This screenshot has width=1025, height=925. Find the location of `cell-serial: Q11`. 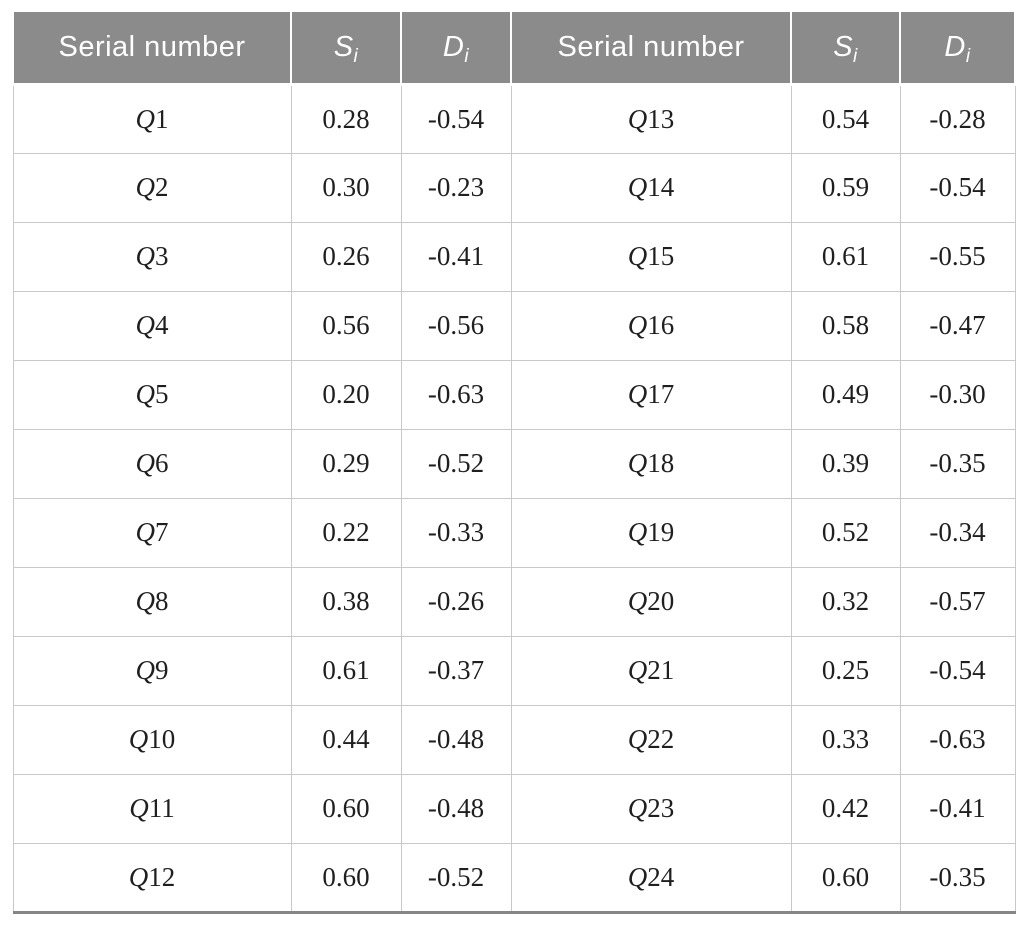

cell-serial: Q11 is located at coordinates (152, 808).